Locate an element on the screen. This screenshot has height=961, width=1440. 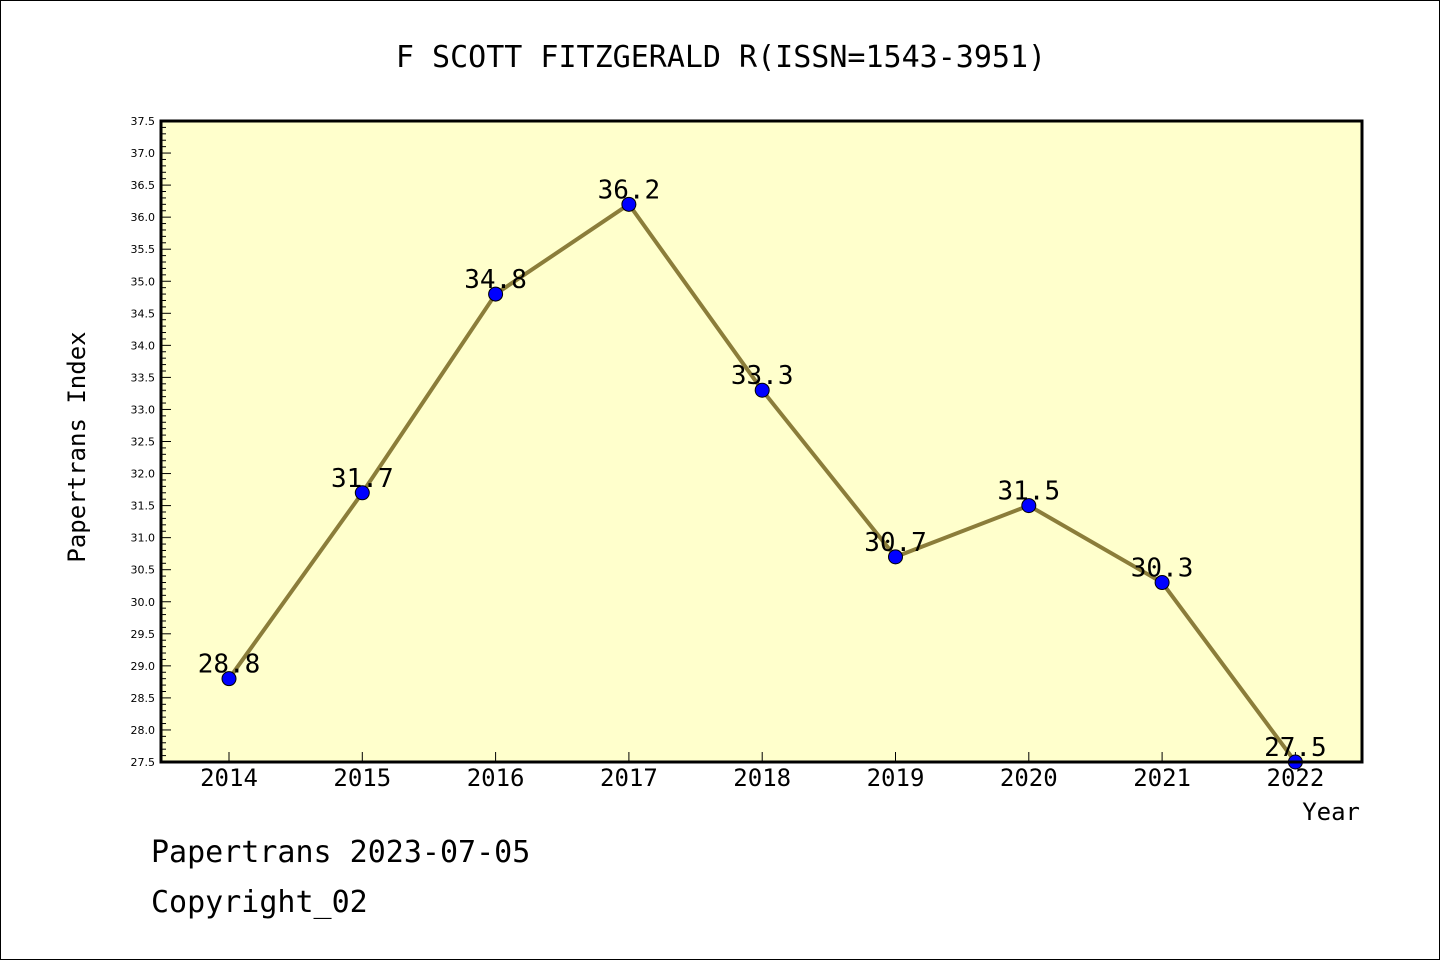
x-tick-label: 2015 is located at coordinates (362, 778).